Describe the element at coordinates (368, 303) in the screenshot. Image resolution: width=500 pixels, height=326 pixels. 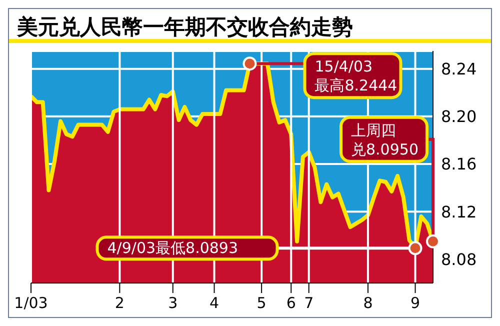
I see `x-tick-label: 8` at that location.